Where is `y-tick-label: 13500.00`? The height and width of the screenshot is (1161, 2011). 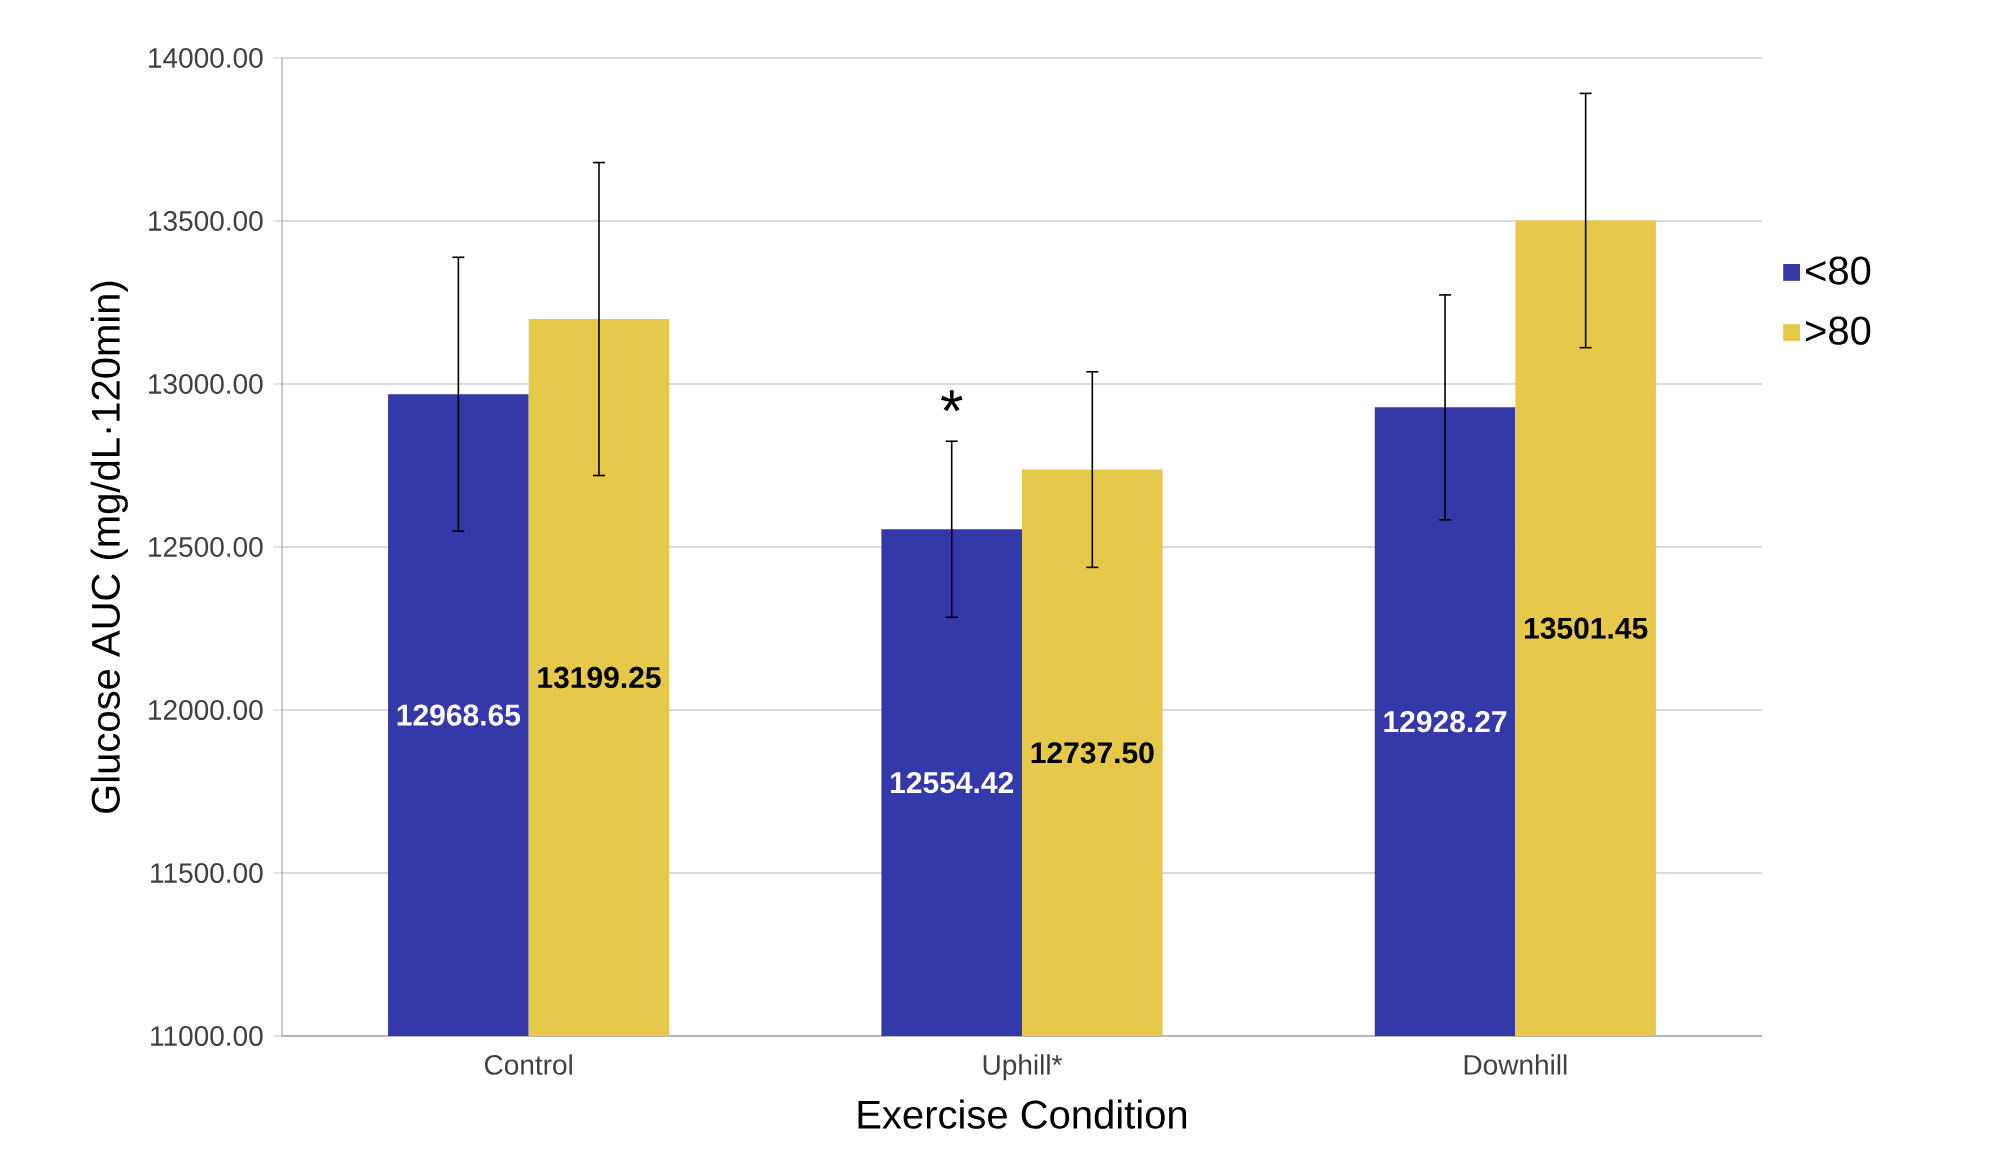
y-tick-label: 13500.00 is located at coordinates (206, 221).